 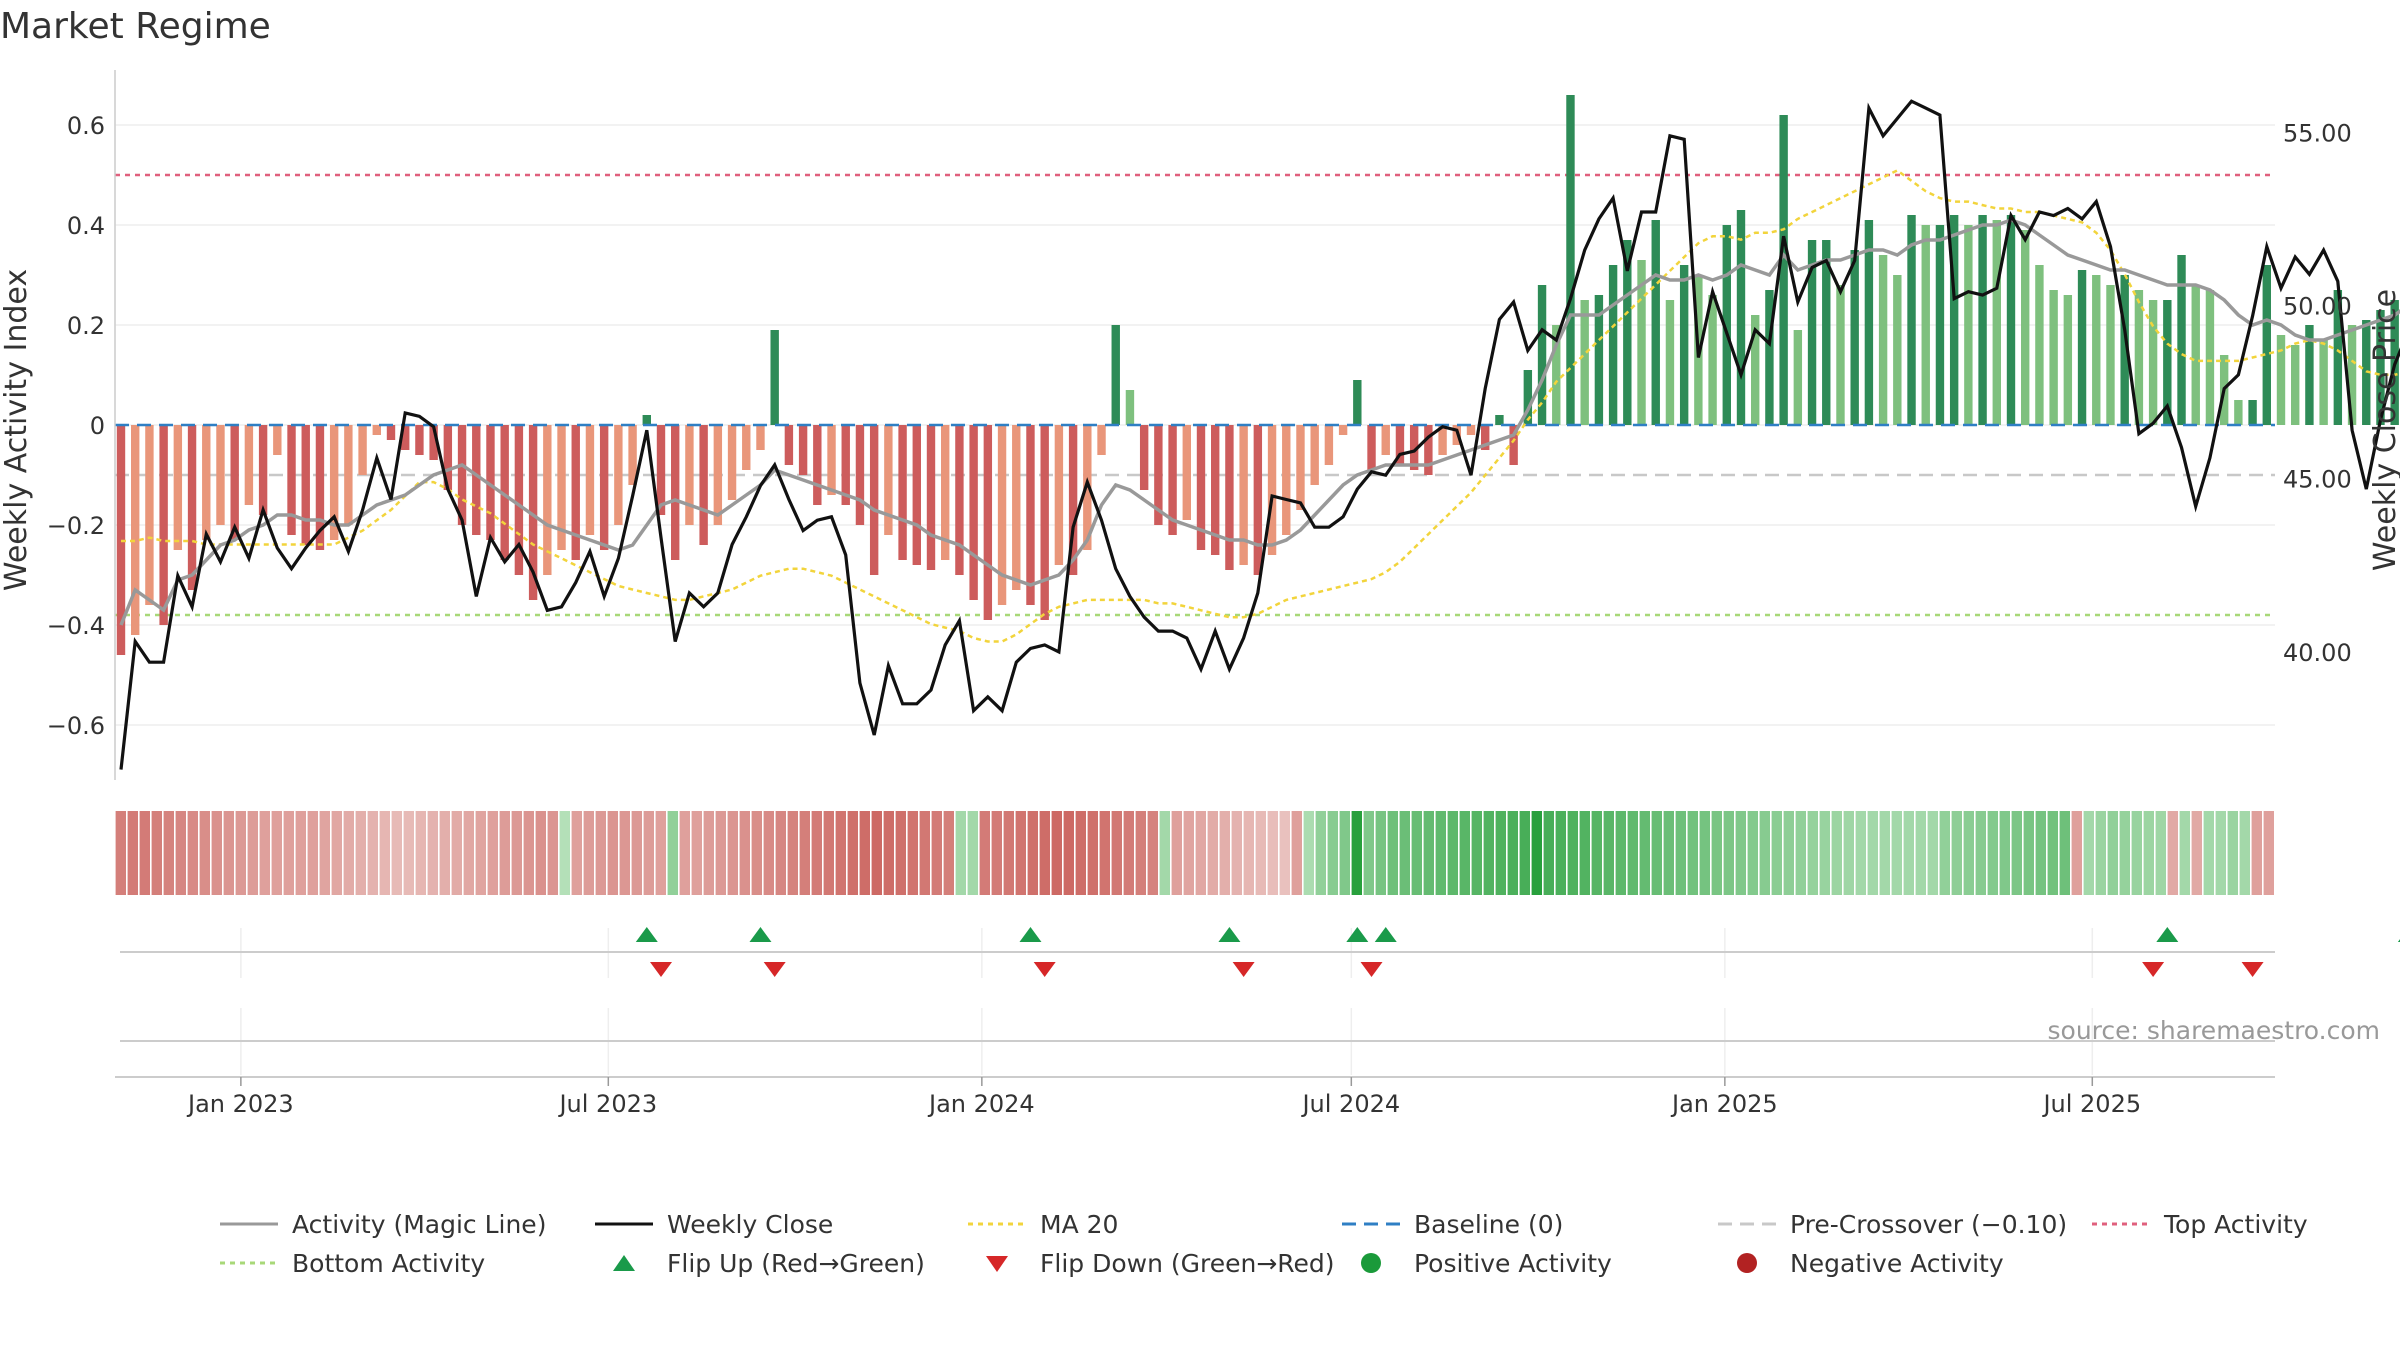 What do you see at coordinates (1079, 1224) in the screenshot?
I see `legend-label: MA 20` at bounding box center [1079, 1224].